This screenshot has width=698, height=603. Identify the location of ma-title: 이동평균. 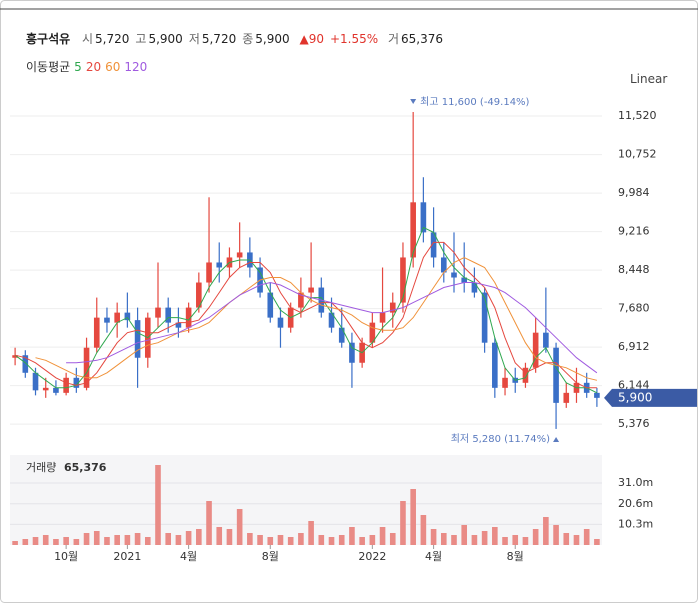
(48, 67).